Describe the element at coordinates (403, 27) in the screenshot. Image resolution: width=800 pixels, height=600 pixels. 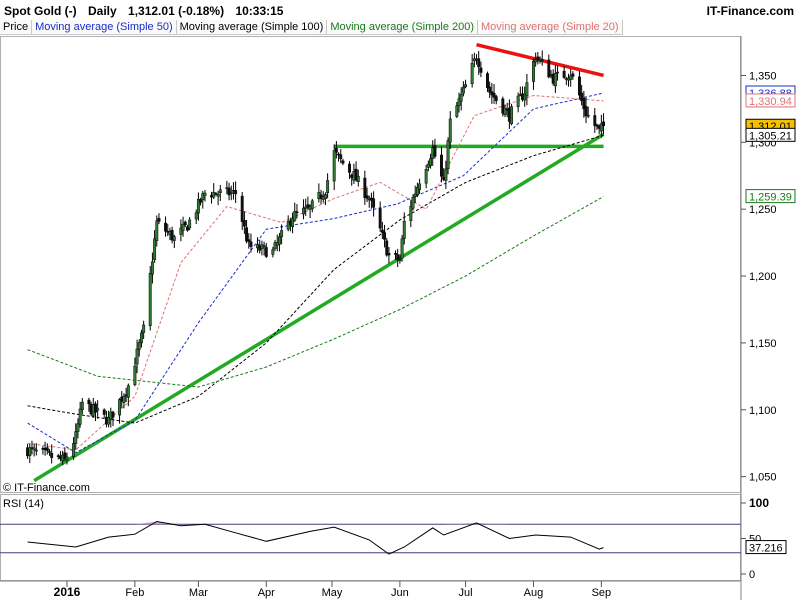
I see `legend-sma200: Moving average (Simple 200)` at that location.